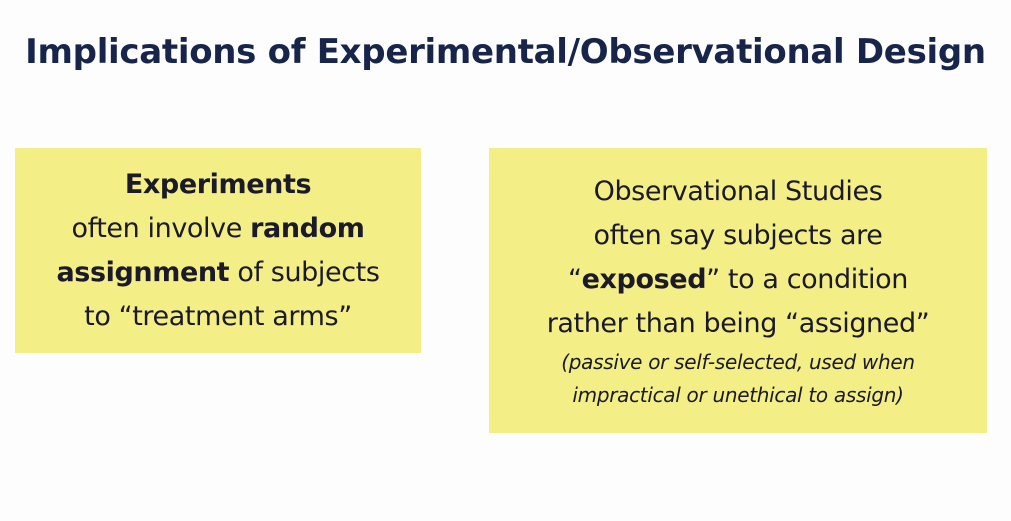 The width and height of the screenshot is (1011, 521). What do you see at coordinates (218, 316) in the screenshot?
I see `experiments-line-4: to “treatment arms”` at bounding box center [218, 316].